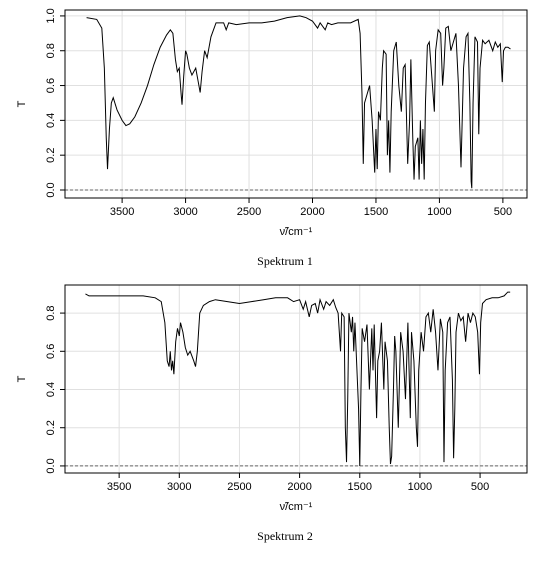  What do you see at coordinates (51, 15) in the screenshot?
I see `y-tick-label: 1.0` at bounding box center [51, 15].